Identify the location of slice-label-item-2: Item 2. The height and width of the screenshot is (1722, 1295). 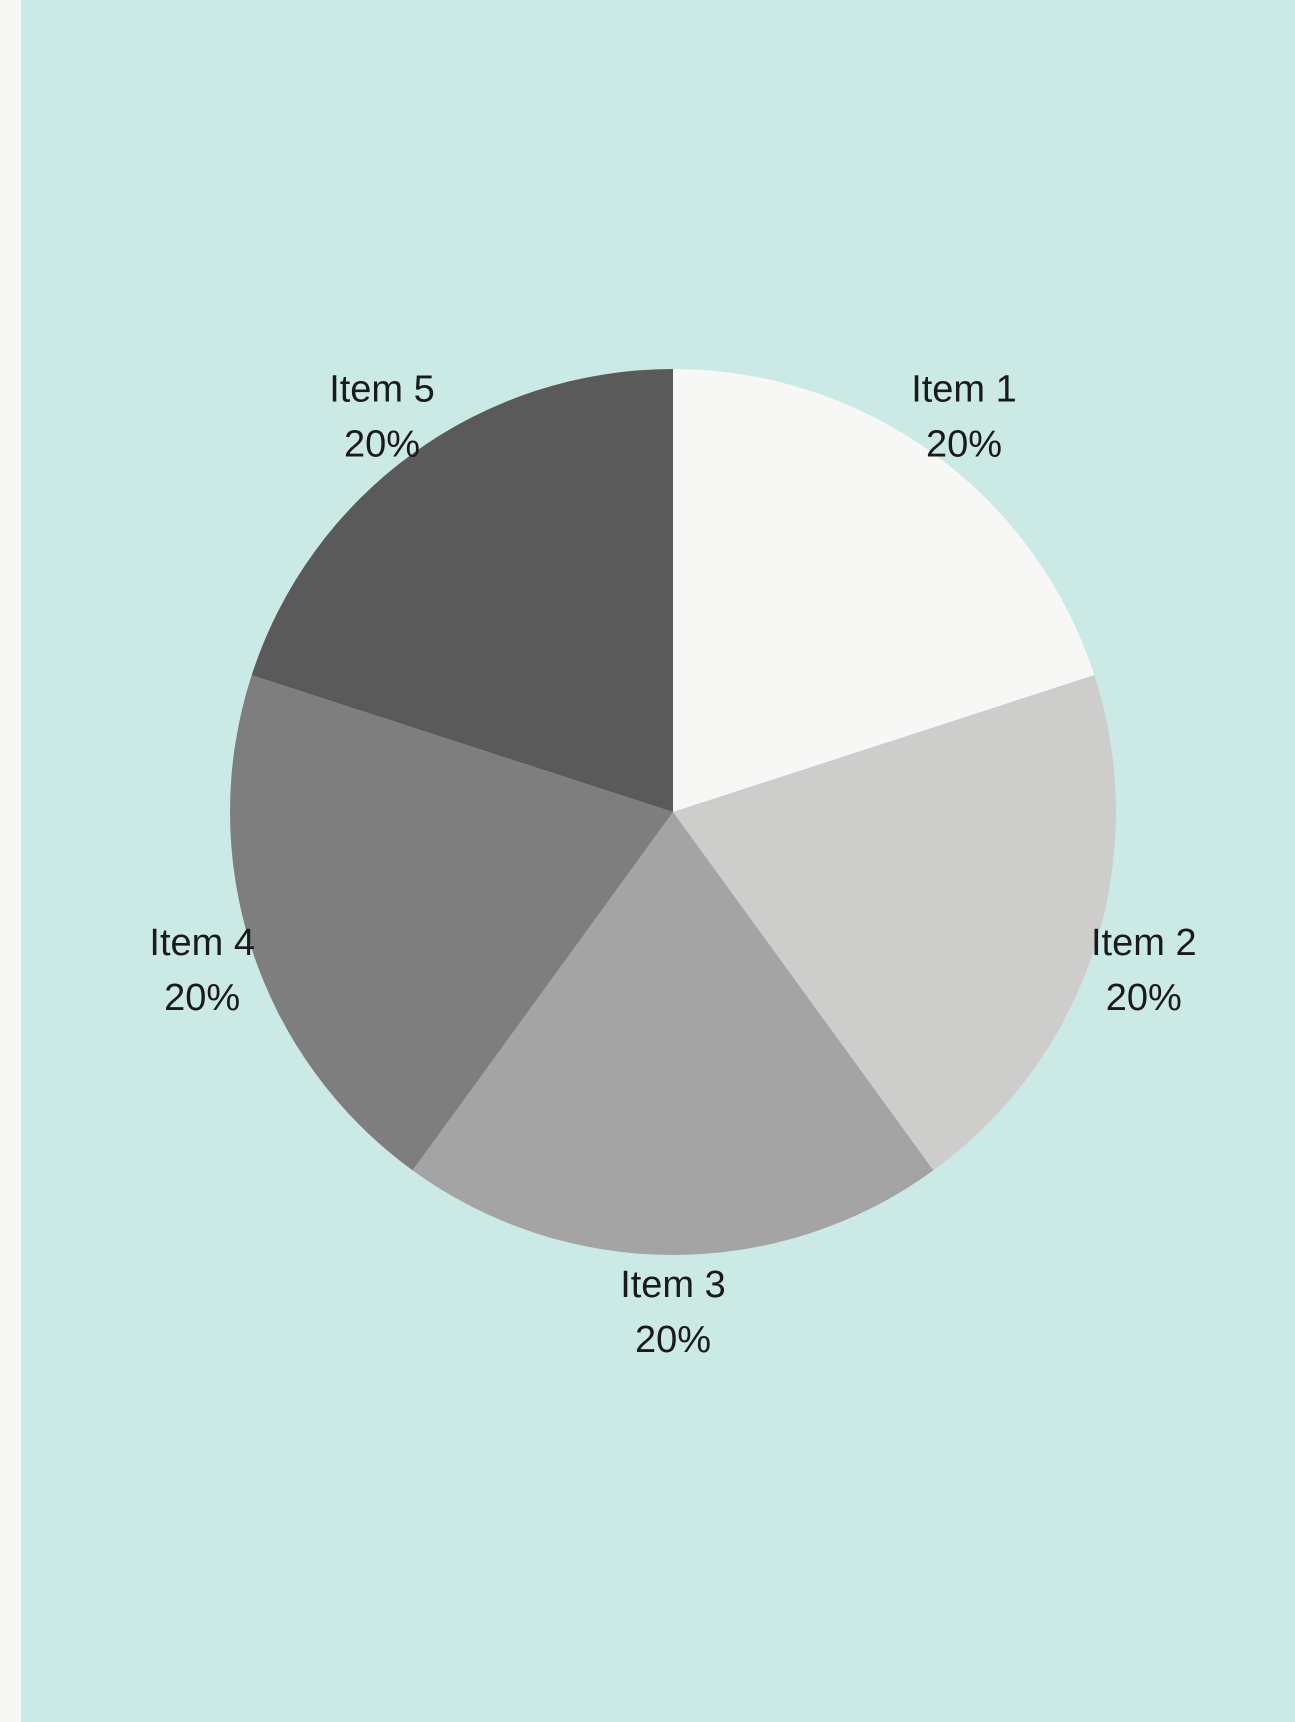
(1144, 943).